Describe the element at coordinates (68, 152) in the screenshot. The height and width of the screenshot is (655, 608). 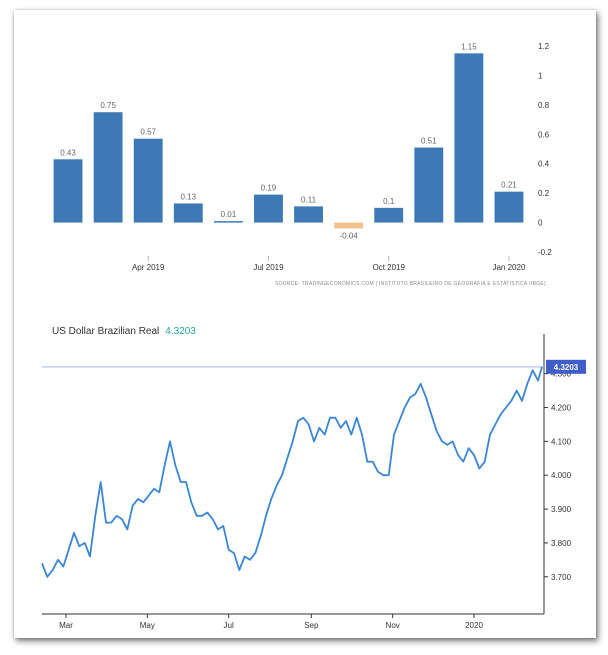
I see `bar-value-label: 0.43` at that location.